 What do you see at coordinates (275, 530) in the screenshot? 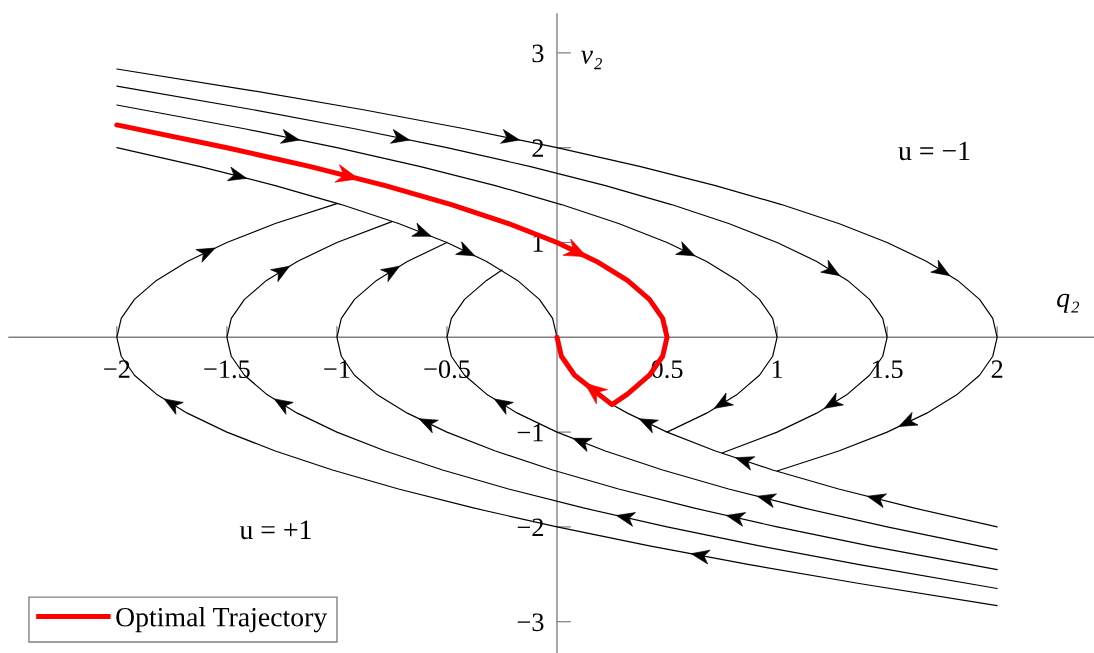
I see `annotation: u = +1` at bounding box center [275, 530].